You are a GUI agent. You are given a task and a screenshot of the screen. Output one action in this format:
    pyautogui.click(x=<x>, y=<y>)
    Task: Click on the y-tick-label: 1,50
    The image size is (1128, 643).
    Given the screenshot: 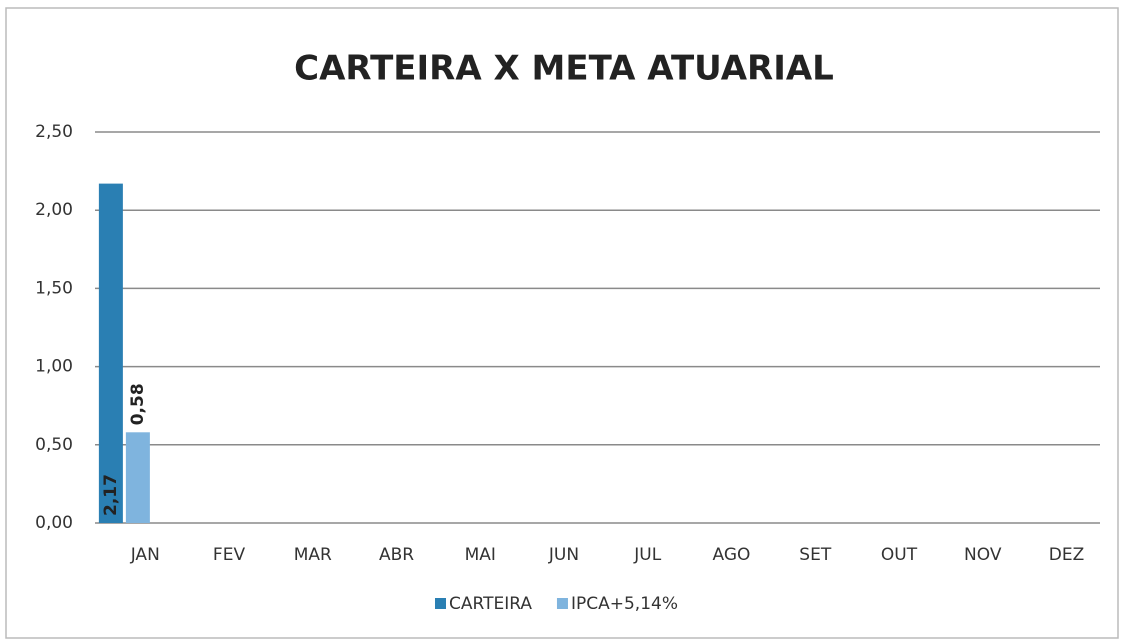 What is the action you would take?
    pyautogui.click(x=54, y=288)
    